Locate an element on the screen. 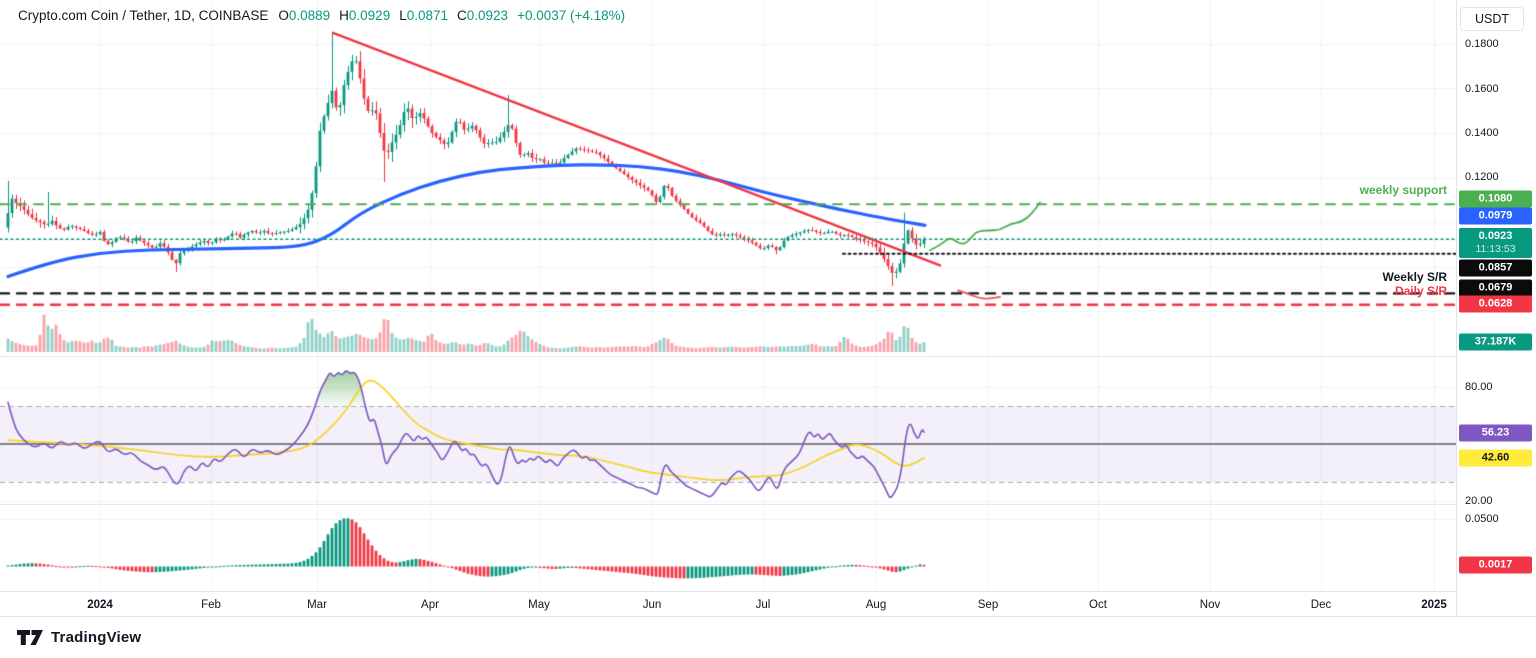 This screenshot has height=658, width=1536. close-label: C is located at coordinates (462, 15).